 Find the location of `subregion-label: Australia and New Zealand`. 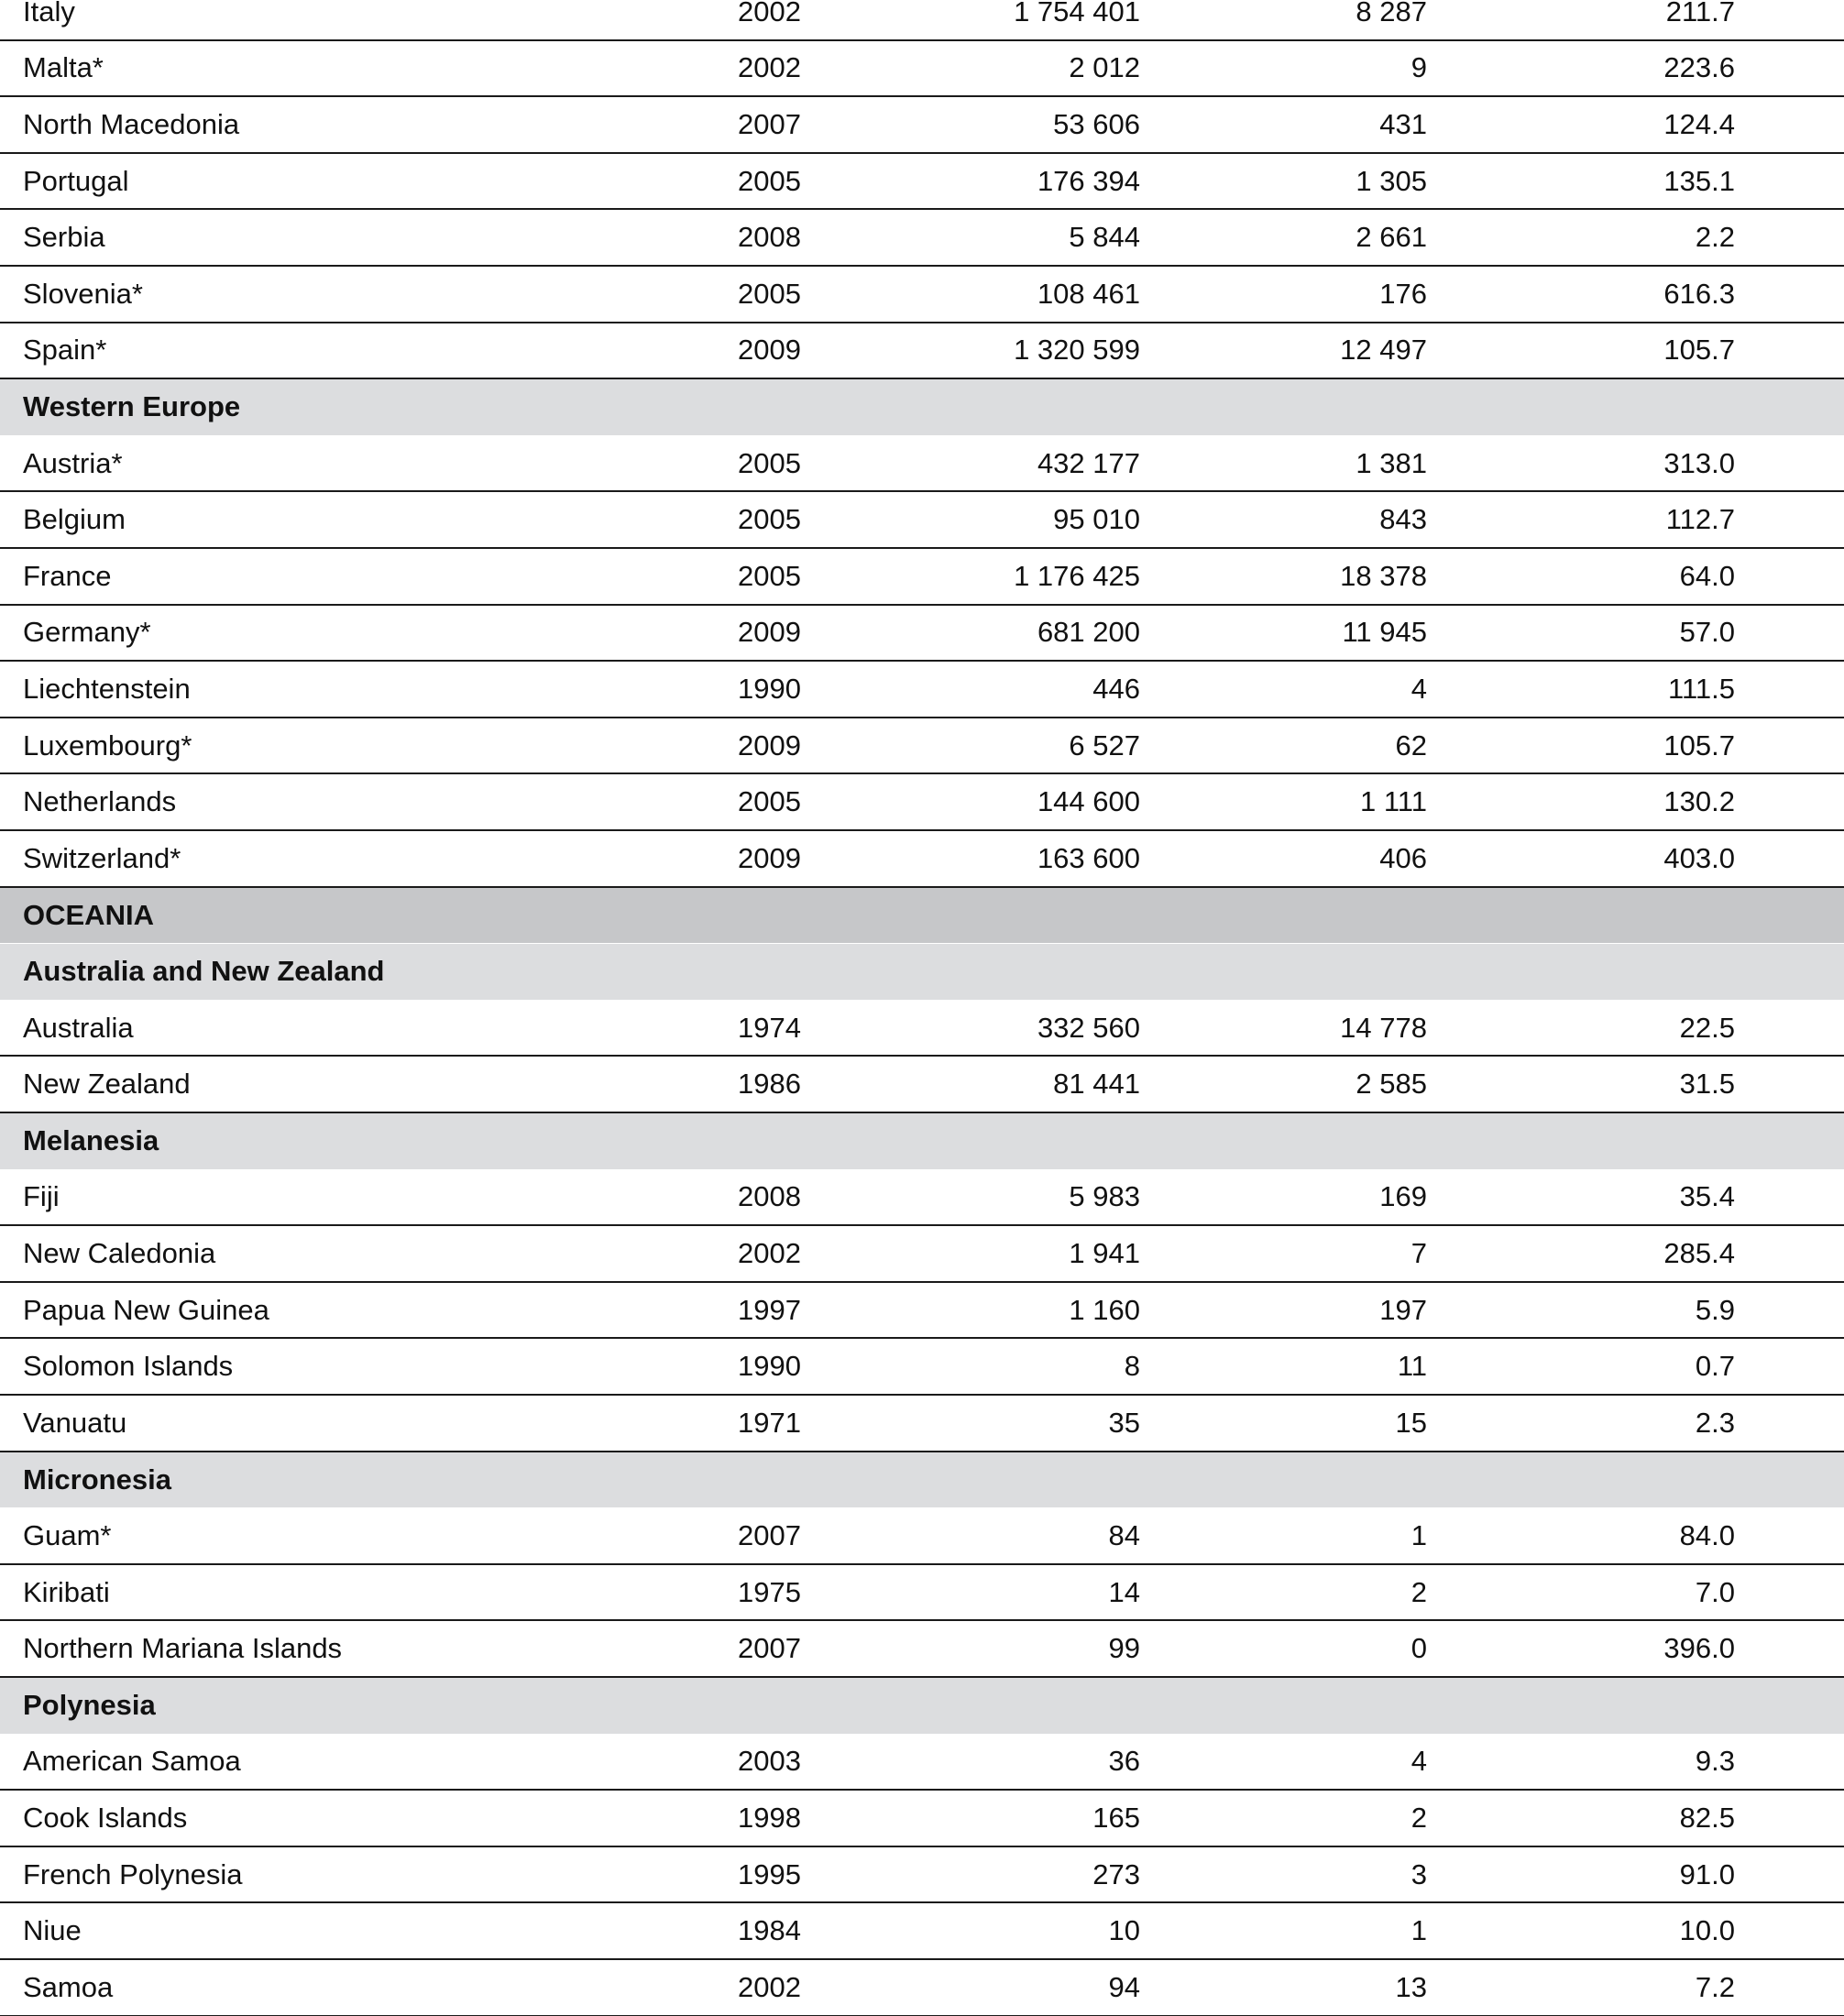

subregion-label: Australia and New Zealand is located at coordinates (204, 971).